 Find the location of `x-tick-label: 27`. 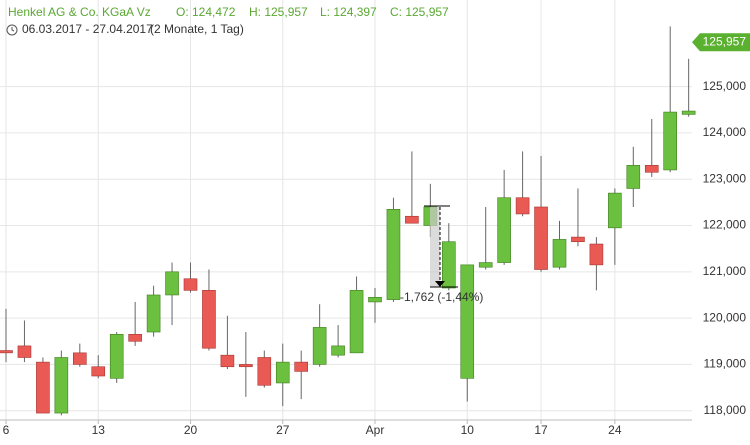

x-tick-label: 27 is located at coordinates (283, 430).